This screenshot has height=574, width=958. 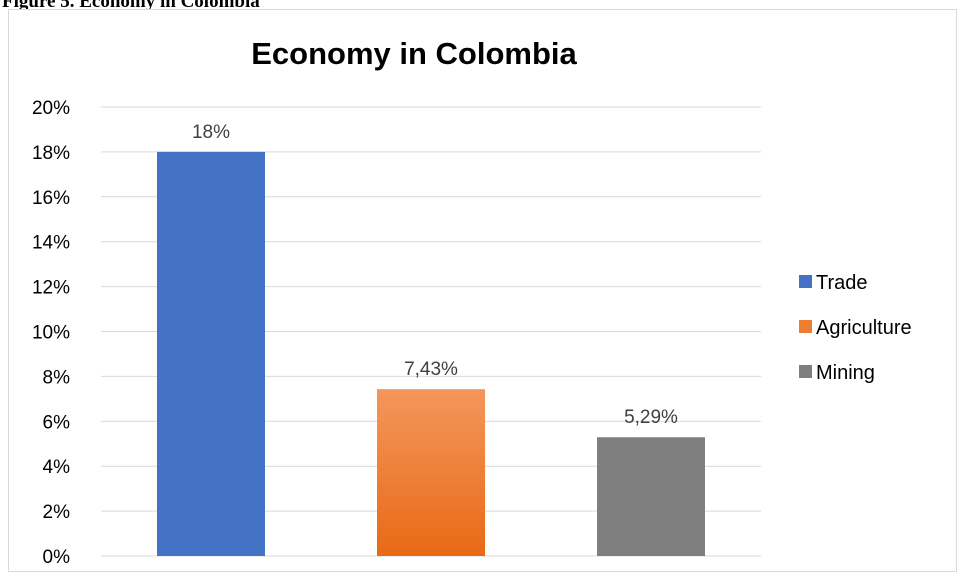 I want to click on y-tick-label: 12%, so click(x=51, y=288).